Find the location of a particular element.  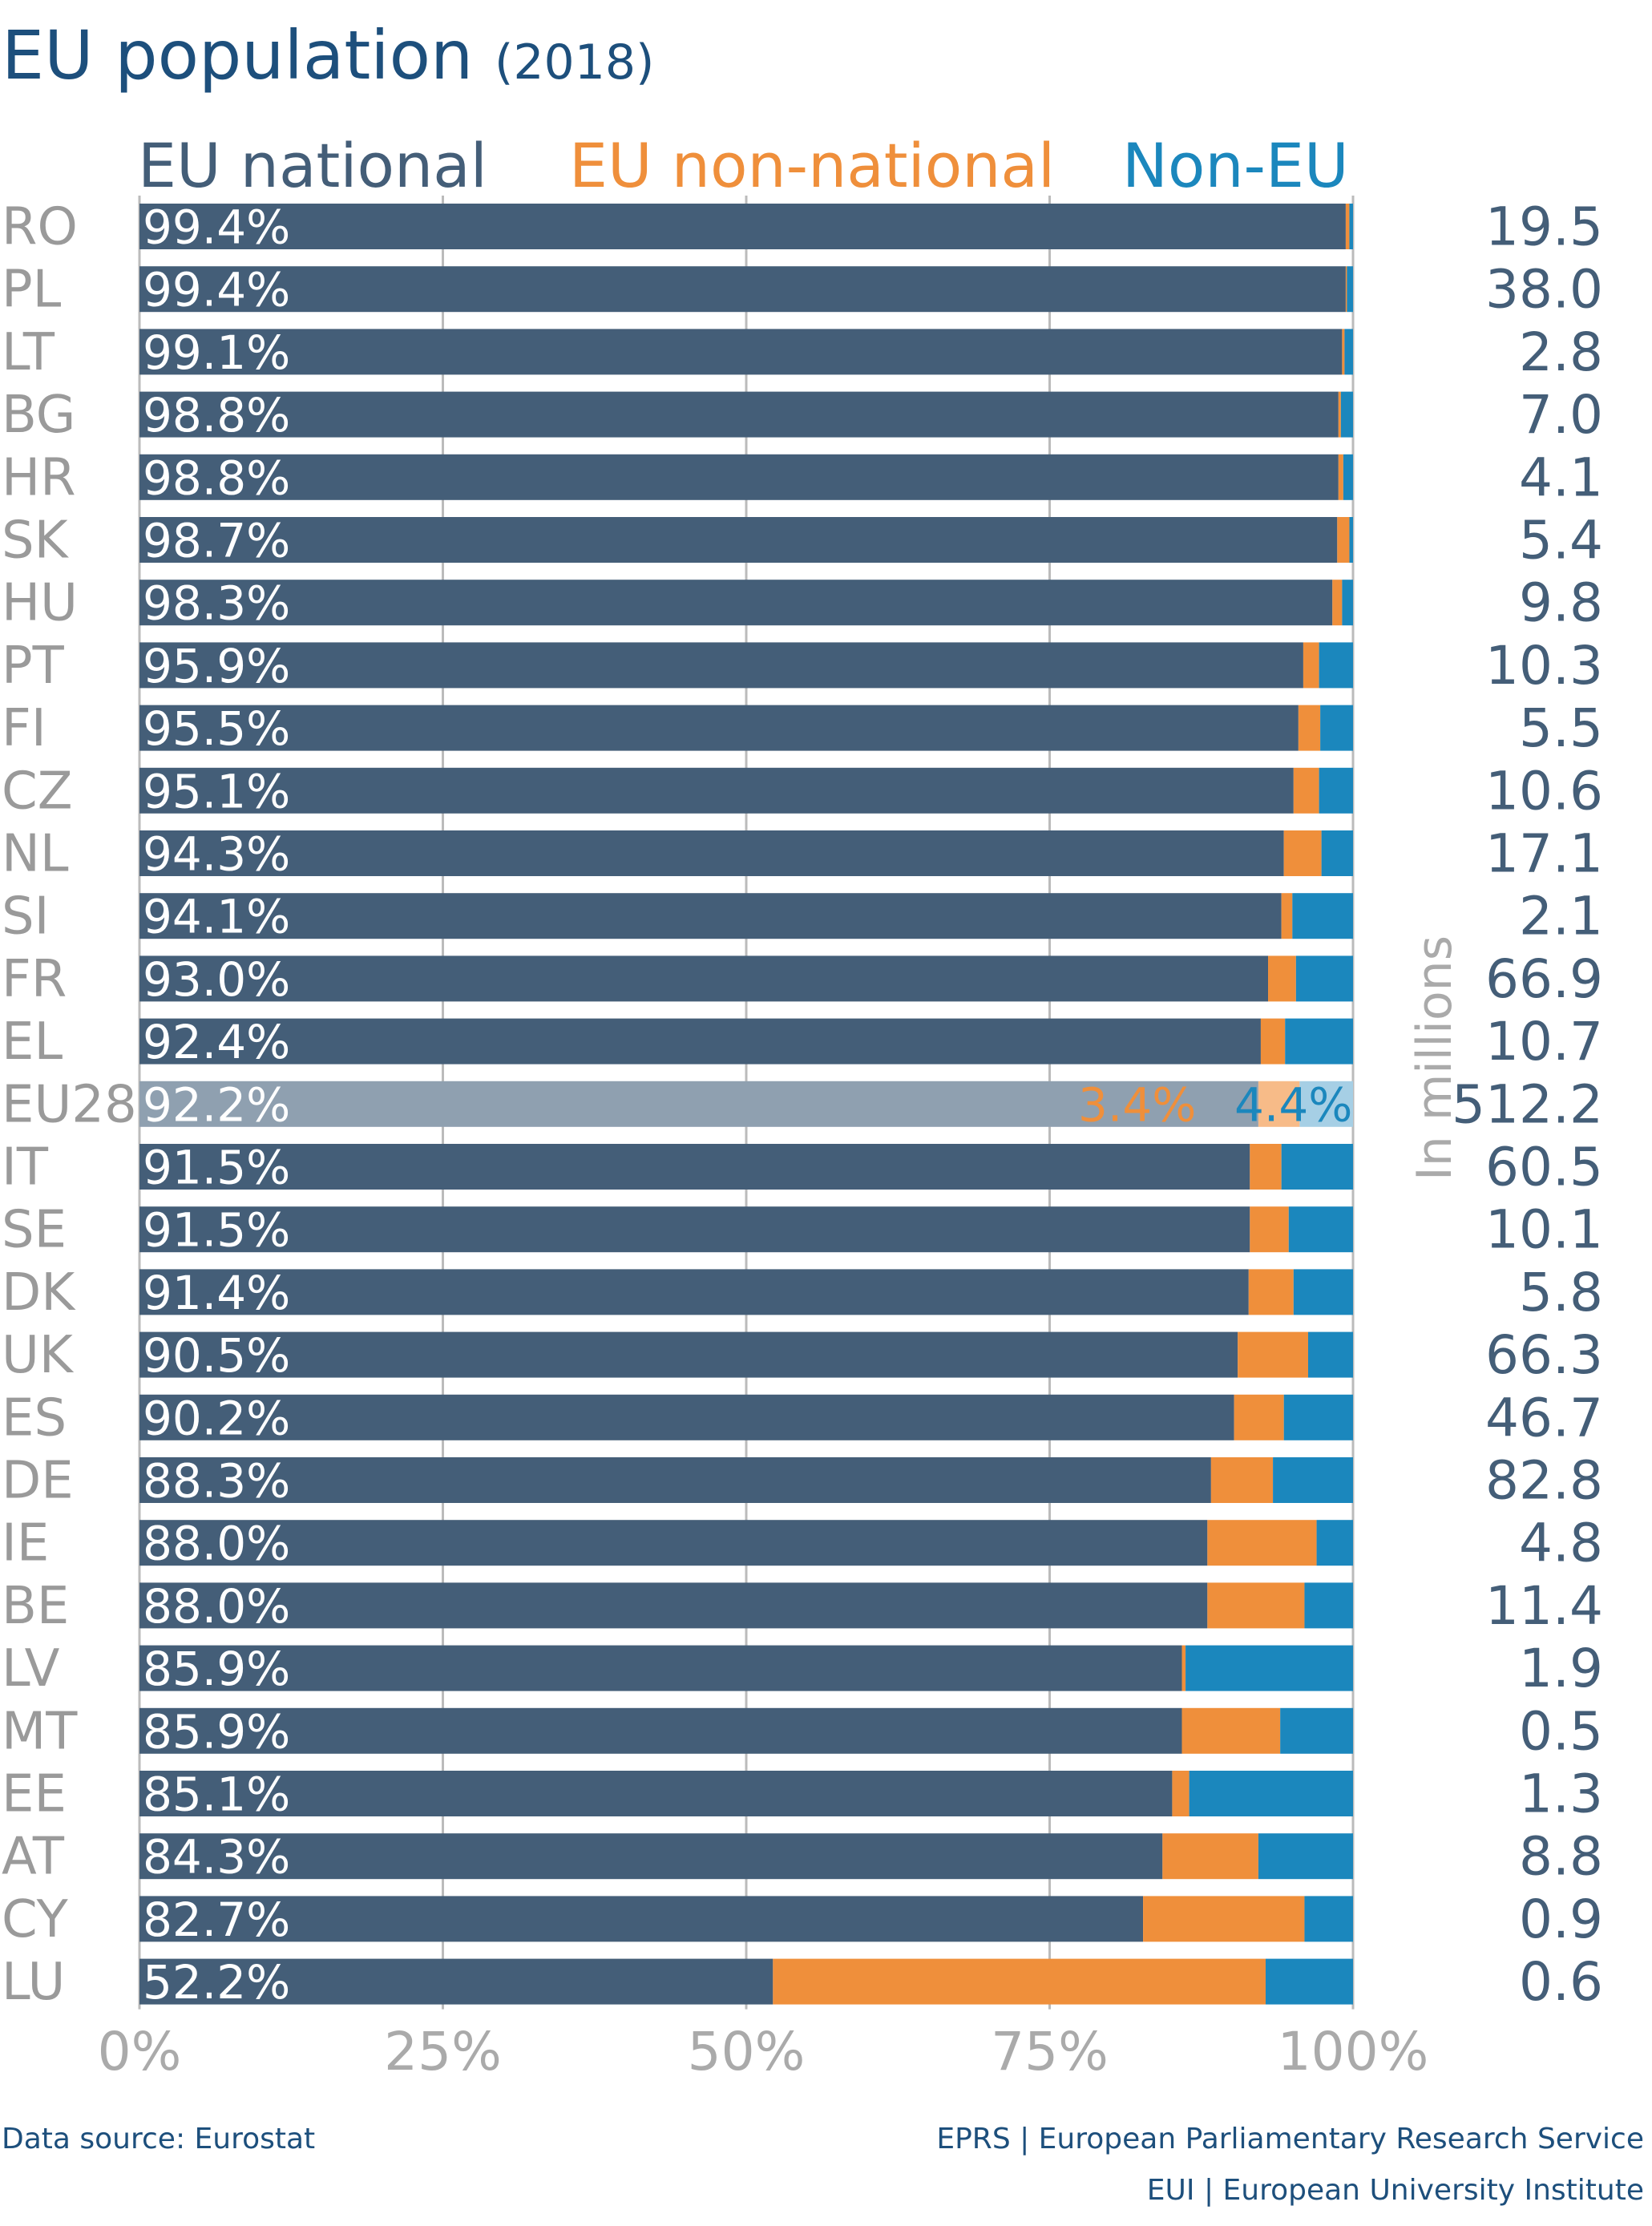

population-value: 17.1 is located at coordinates (1544, 854).